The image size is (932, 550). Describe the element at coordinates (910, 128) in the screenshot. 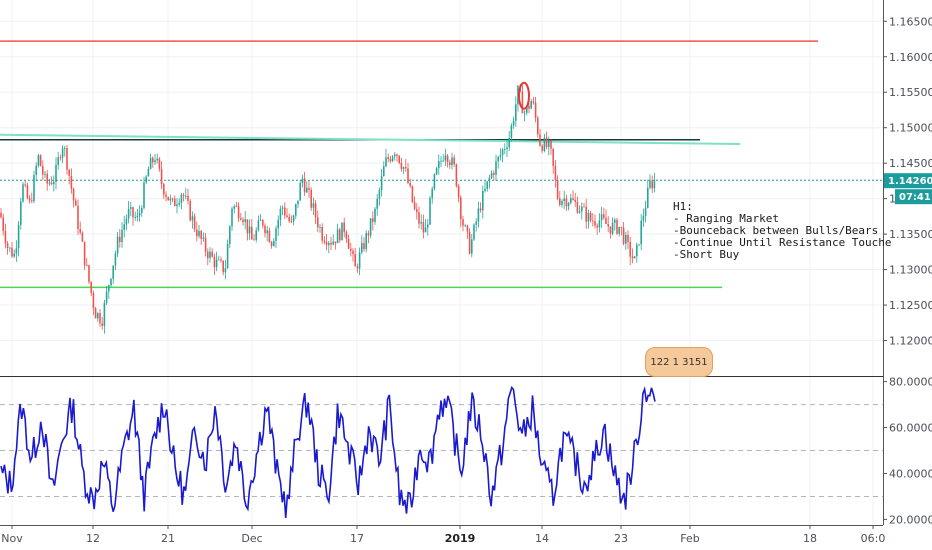

I see `price-tick-label: 1.15000` at that location.